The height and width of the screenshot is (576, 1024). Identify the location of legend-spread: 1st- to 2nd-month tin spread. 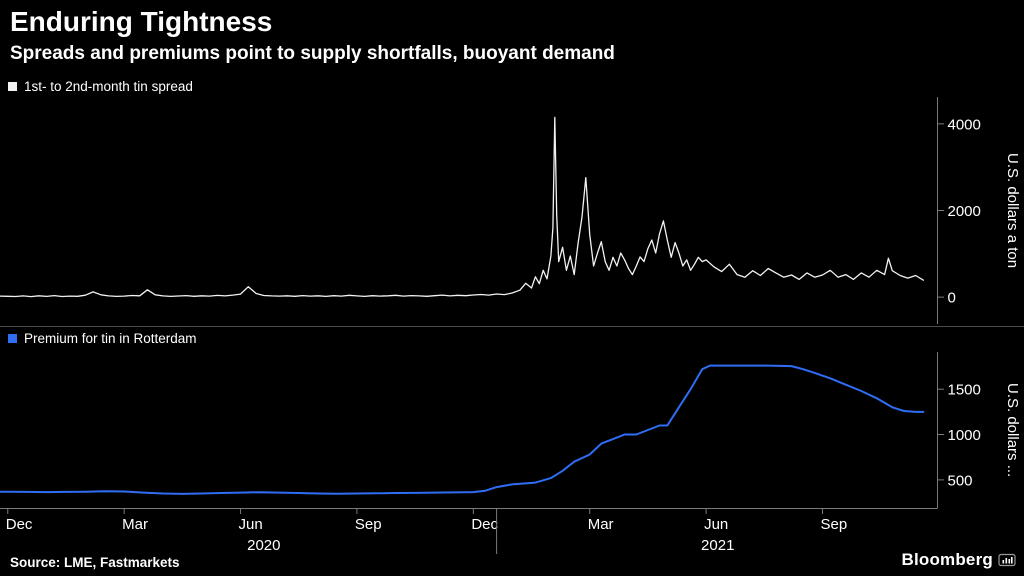
(100, 86).